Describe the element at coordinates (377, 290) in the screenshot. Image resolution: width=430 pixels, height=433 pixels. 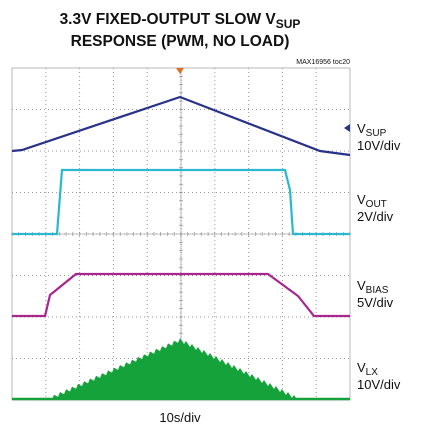
I see `channel-sub: BIAS` at that location.